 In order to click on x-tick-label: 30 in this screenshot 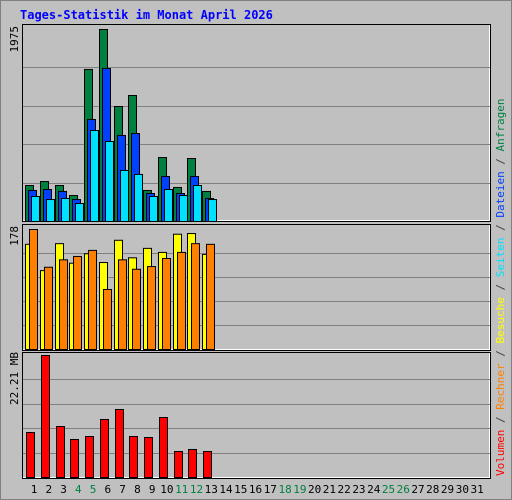, I will do `click(462, 489)`.